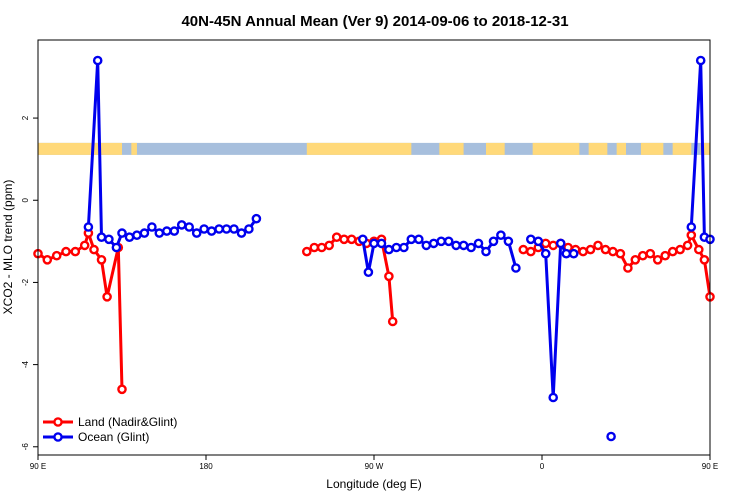 The height and width of the screenshot is (500, 750). What do you see at coordinates (25, 117) in the screenshot?
I see `y-tick-label-0: 2` at bounding box center [25, 117].